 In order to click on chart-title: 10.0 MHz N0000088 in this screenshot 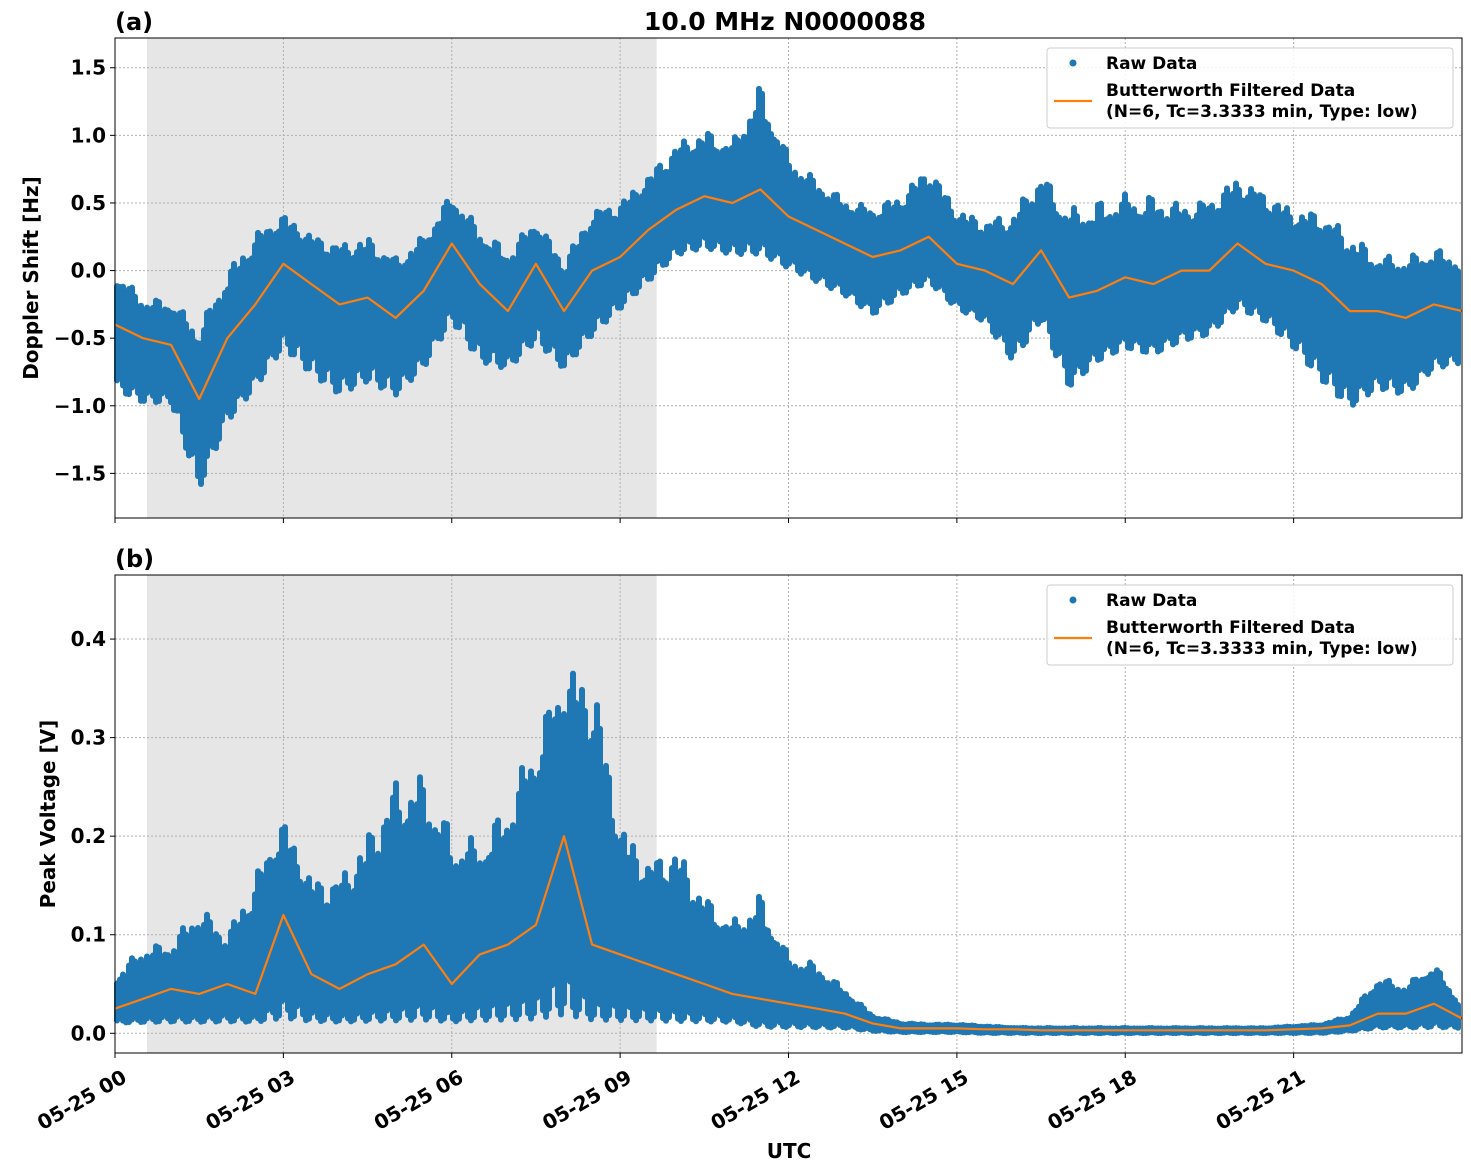, I will do `click(785, 21)`.